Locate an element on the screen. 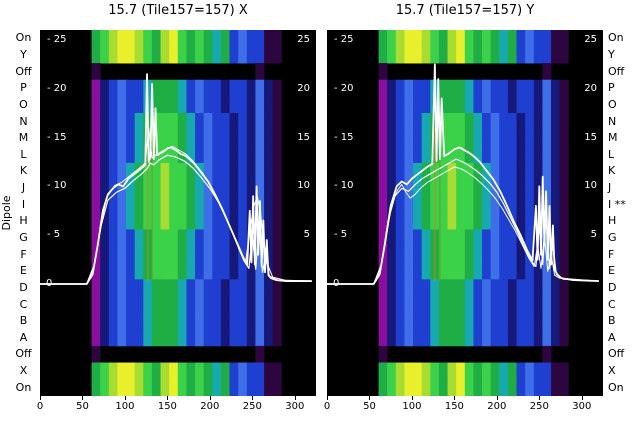 The height and width of the screenshot is (440, 640). row-label-right: X is located at coordinates (612, 371).